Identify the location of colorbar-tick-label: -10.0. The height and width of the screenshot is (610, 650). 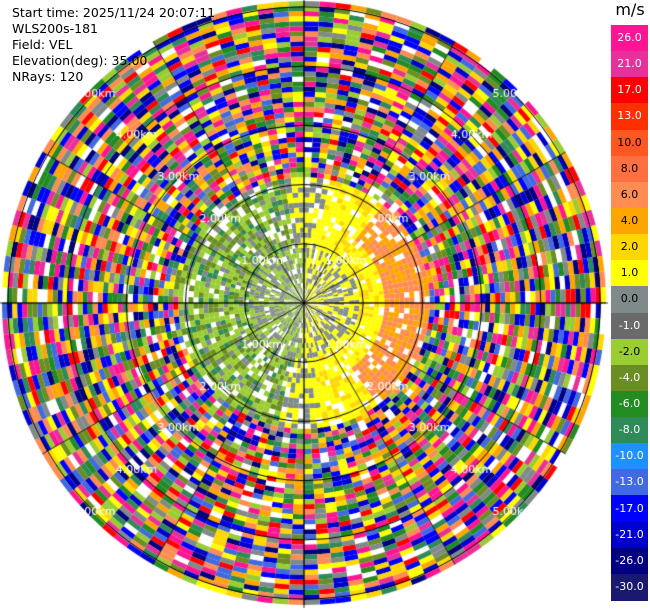
(629, 456).